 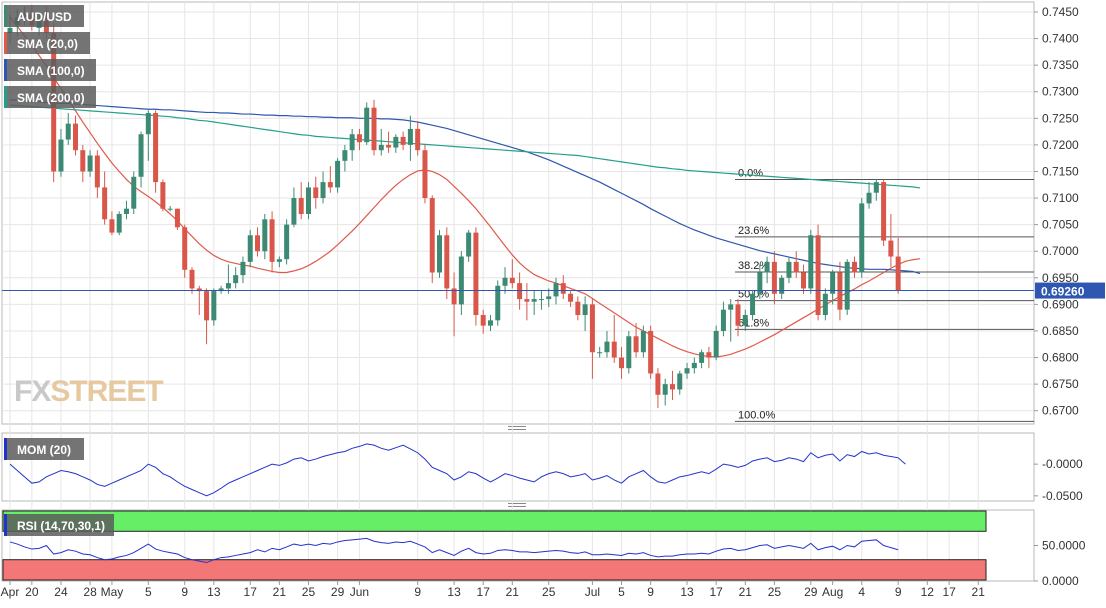 I want to click on mom-line, so click(x=457, y=470).